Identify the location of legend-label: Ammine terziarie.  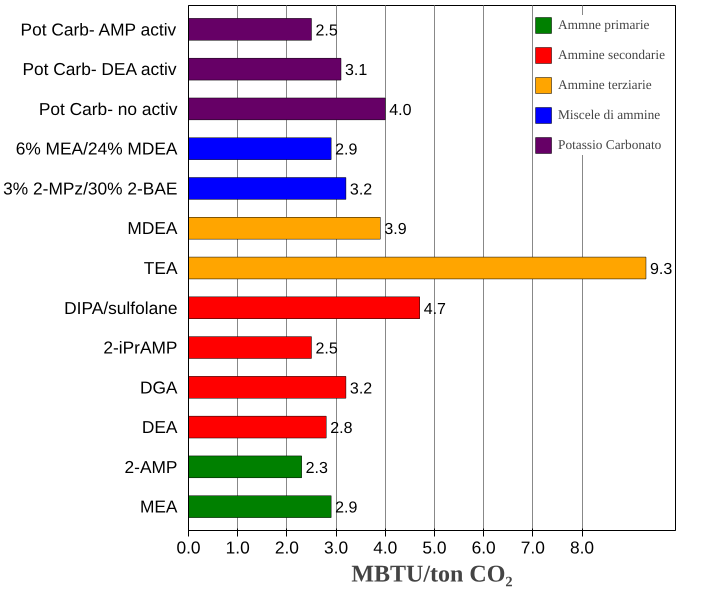
(605, 85).